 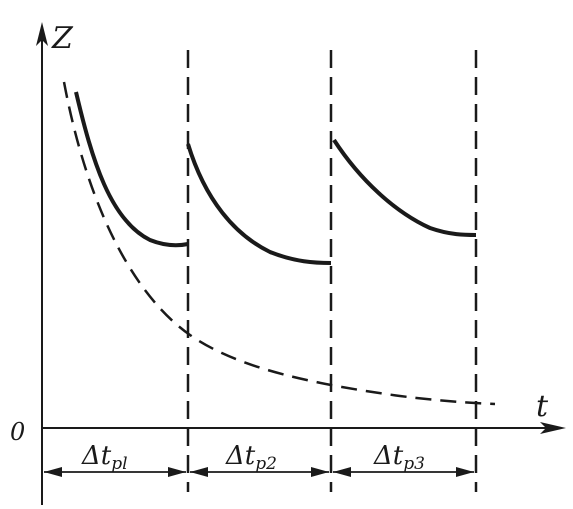 I want to click on interval-symbol-3: Δt, so click(x=388, y=456).